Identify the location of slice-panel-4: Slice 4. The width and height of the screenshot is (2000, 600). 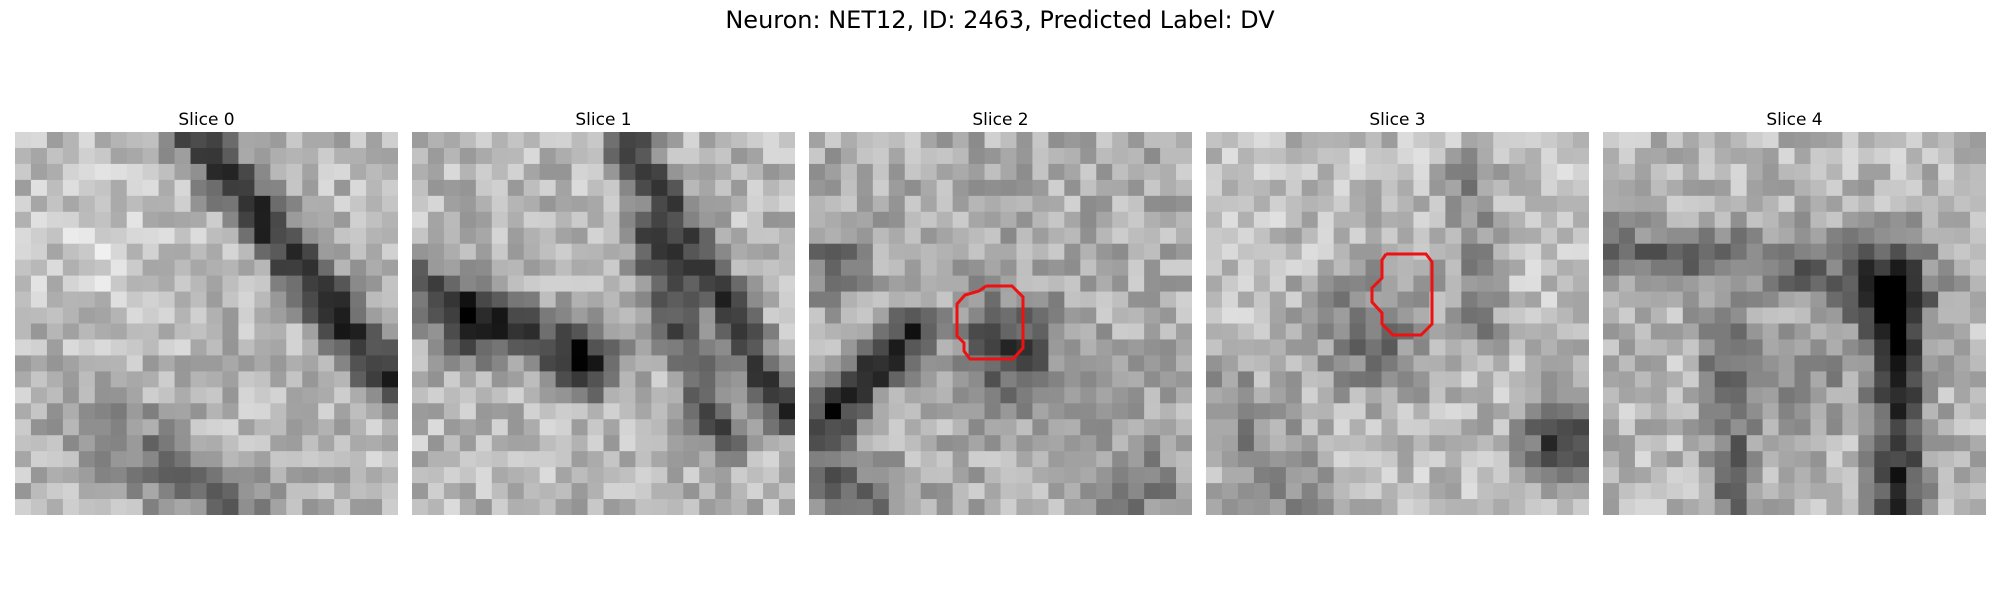
(1794, 311).